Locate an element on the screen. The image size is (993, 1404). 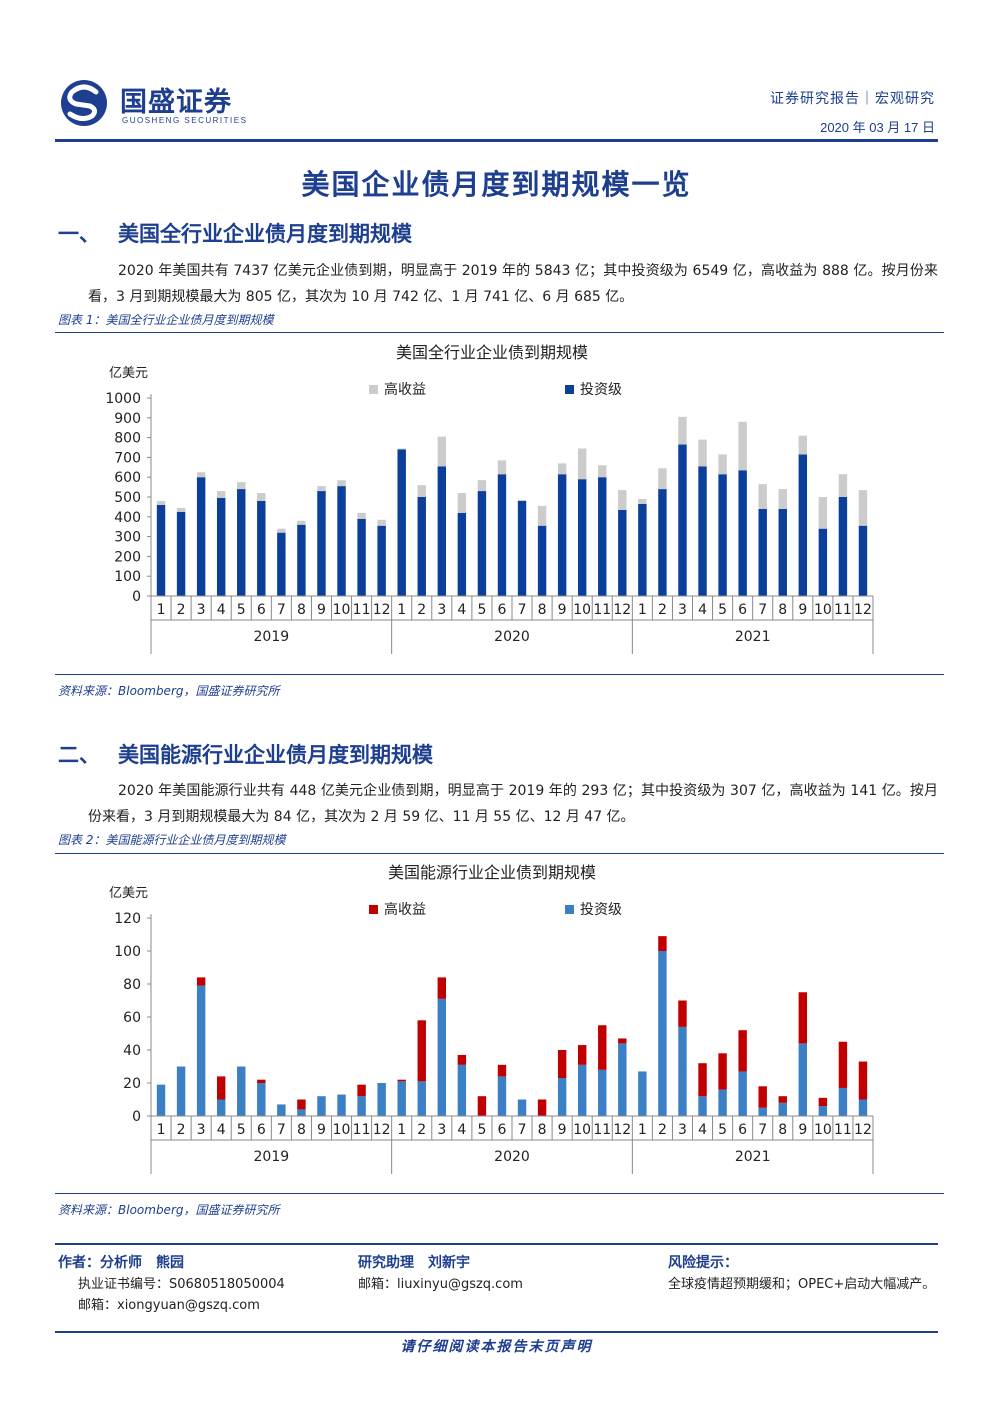
footer-assistant: 研究助理 刘新宇 邮箱：liuxinyu@gszq.com is located at coordinates (440, 1274).